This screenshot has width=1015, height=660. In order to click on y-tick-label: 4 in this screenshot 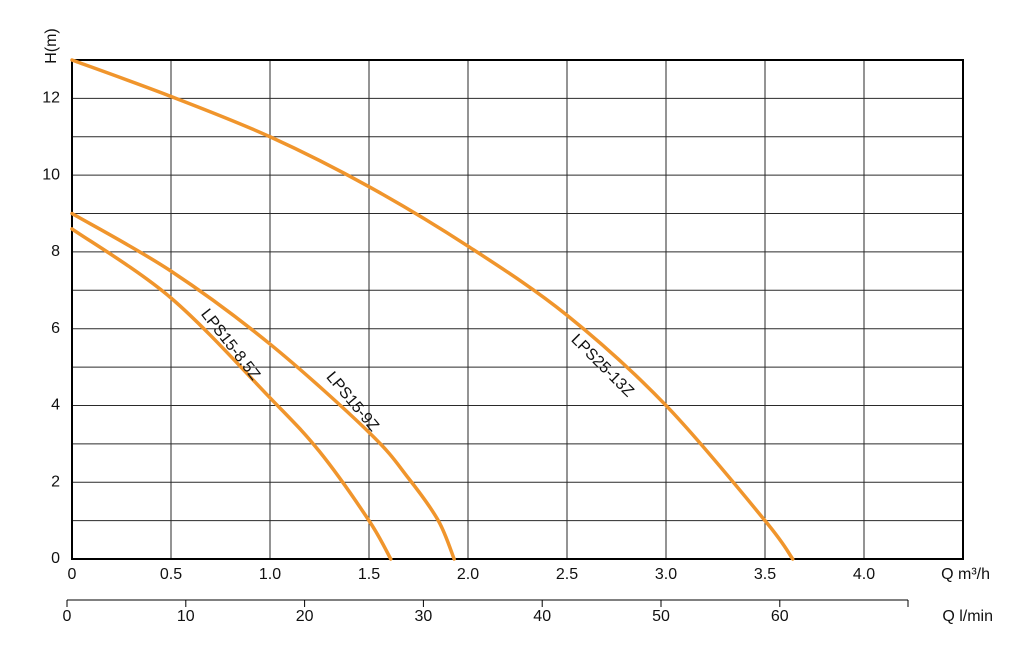, I will do `click(55, 405)`.